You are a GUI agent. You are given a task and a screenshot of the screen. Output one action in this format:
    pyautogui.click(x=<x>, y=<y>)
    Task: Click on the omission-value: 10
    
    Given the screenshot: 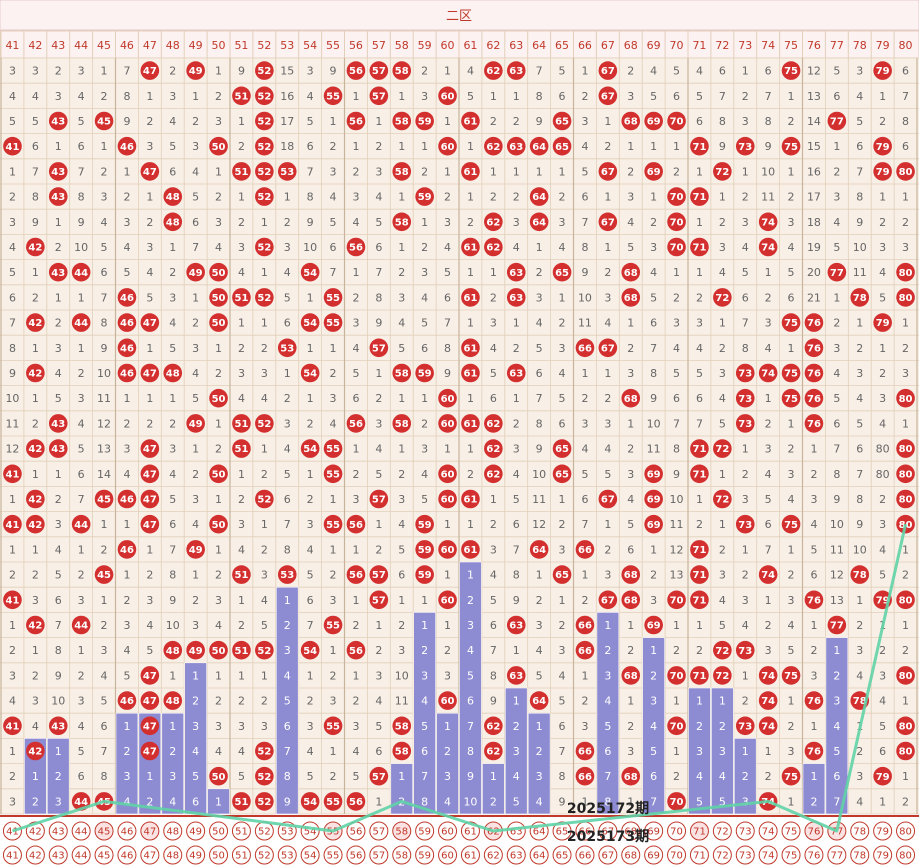 What is the action you would take?
    pyautogui.click(x=585, y=297)
    